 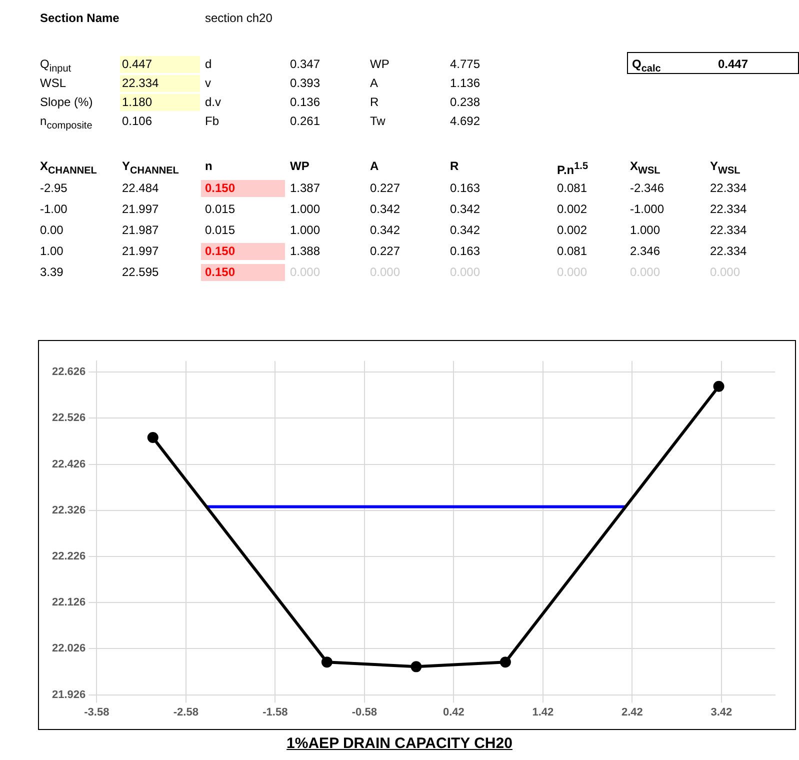 I want to click on text: -2.346, so click(x=647, y=188).